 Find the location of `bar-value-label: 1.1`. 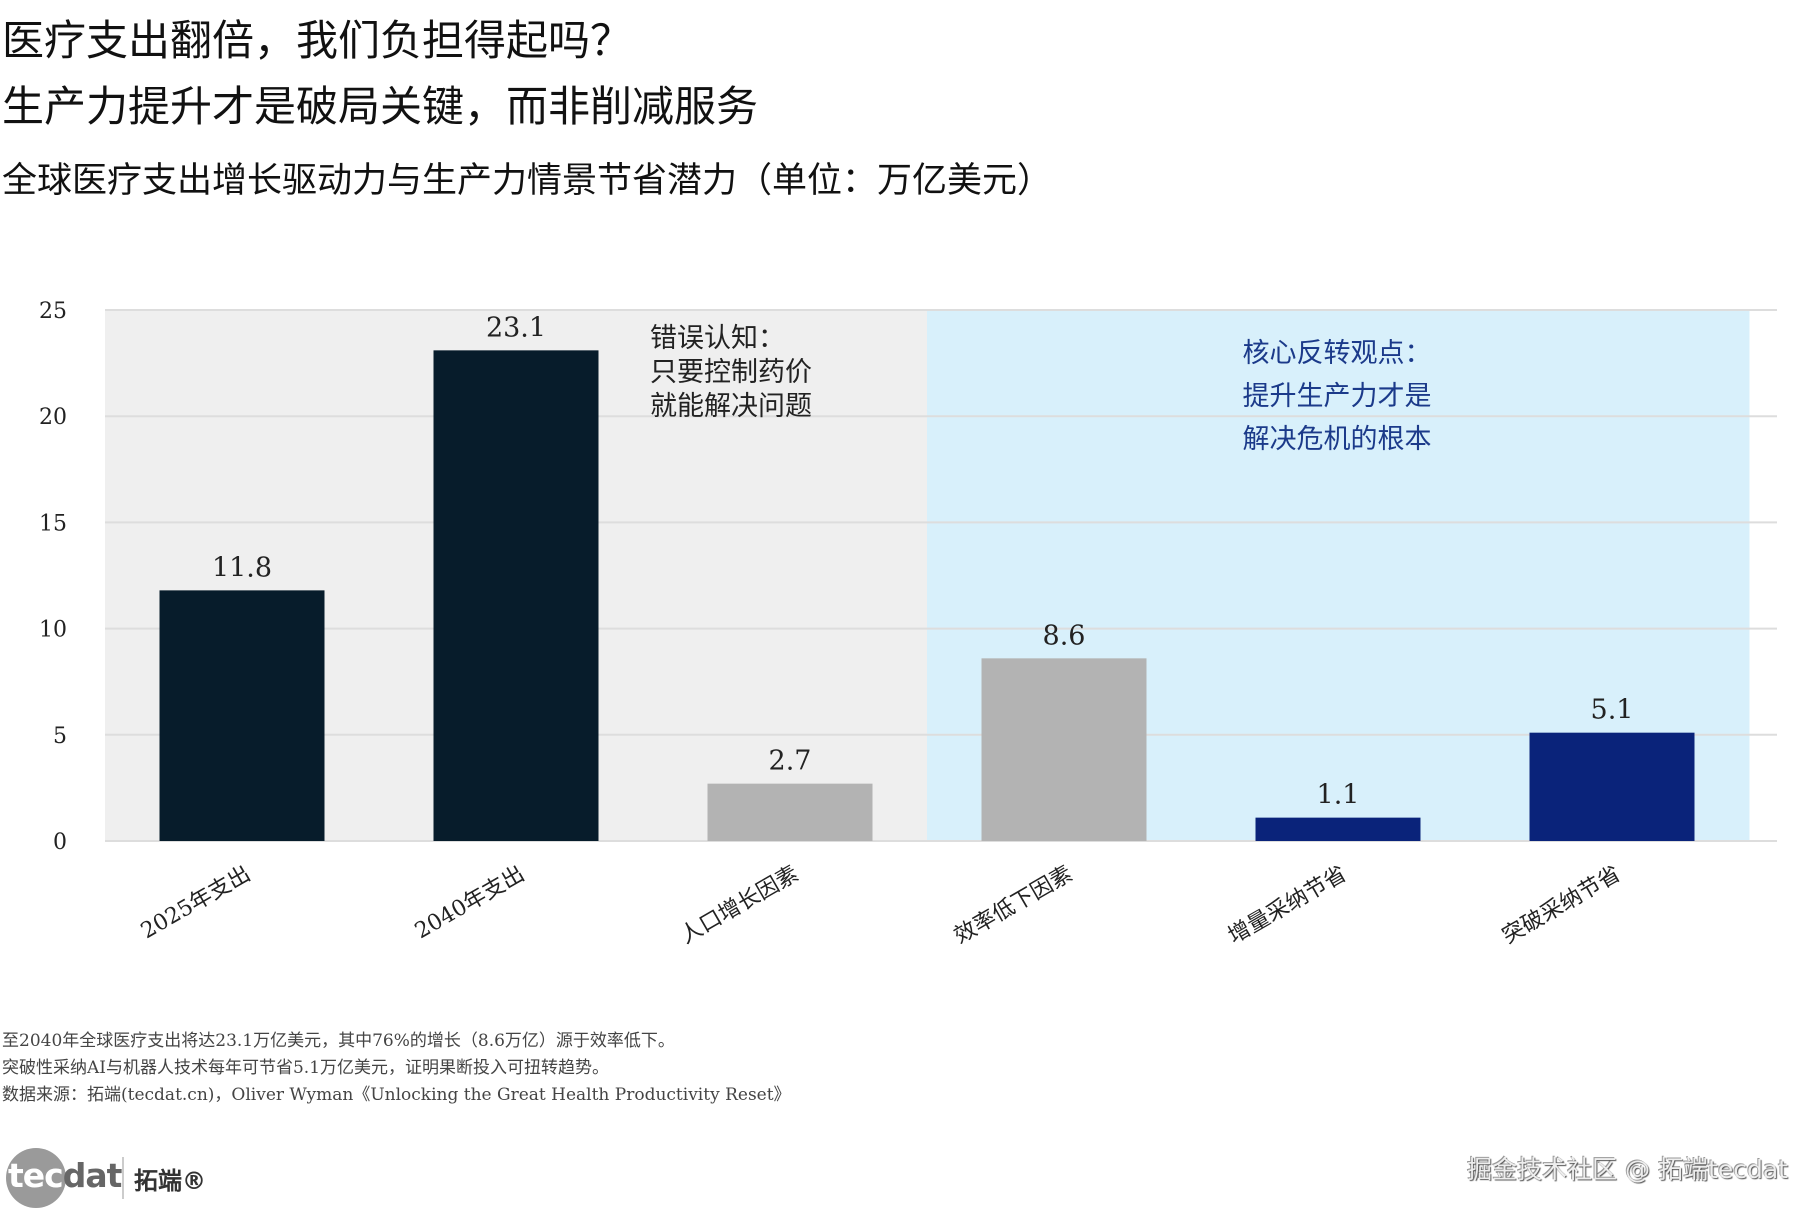

bar-value-label: 1.1 is located at coordinates (1338, 795).